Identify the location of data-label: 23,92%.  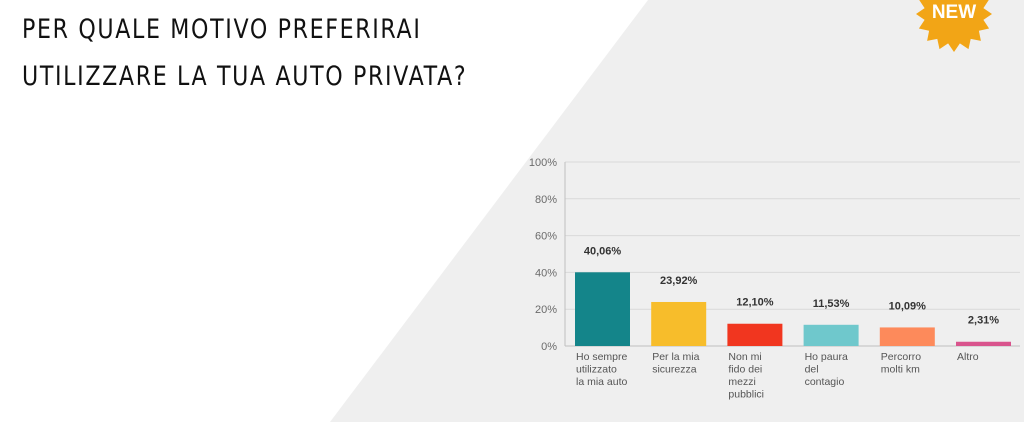
(679, 281).